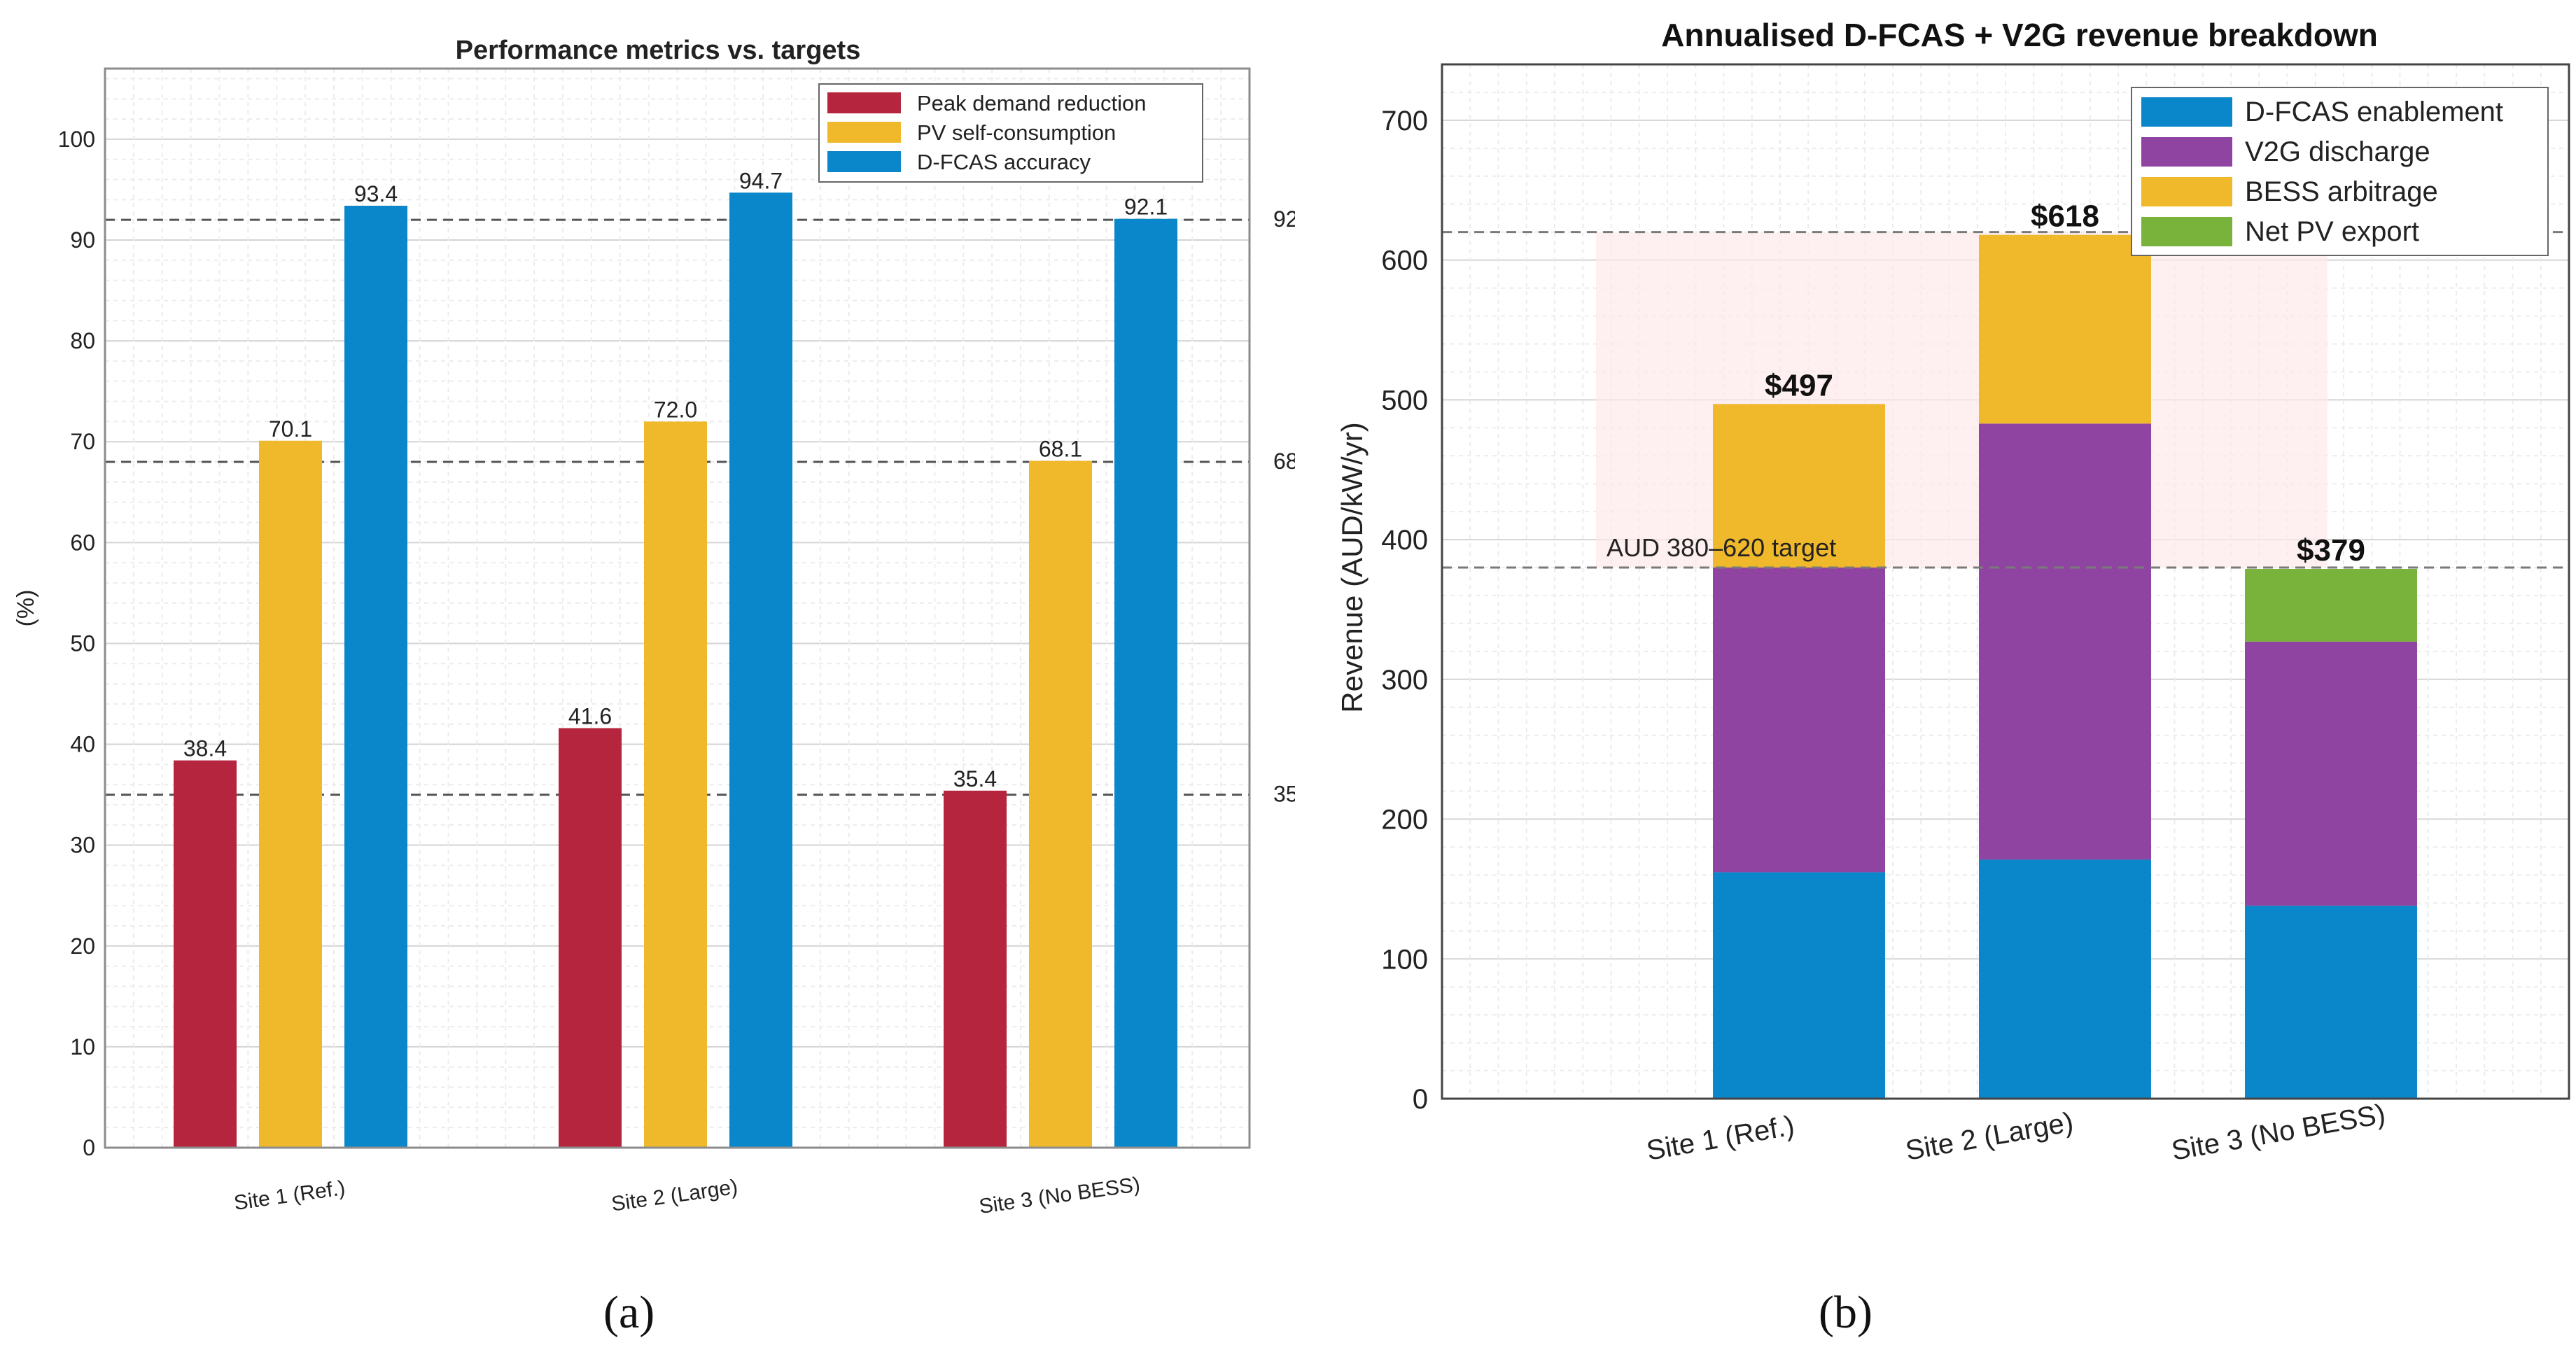  Describe the element at coordinates (1720, 1138) in the screenshot. I see `chart-b-x-tick-label: Site 1 (Ref.)` at that location.